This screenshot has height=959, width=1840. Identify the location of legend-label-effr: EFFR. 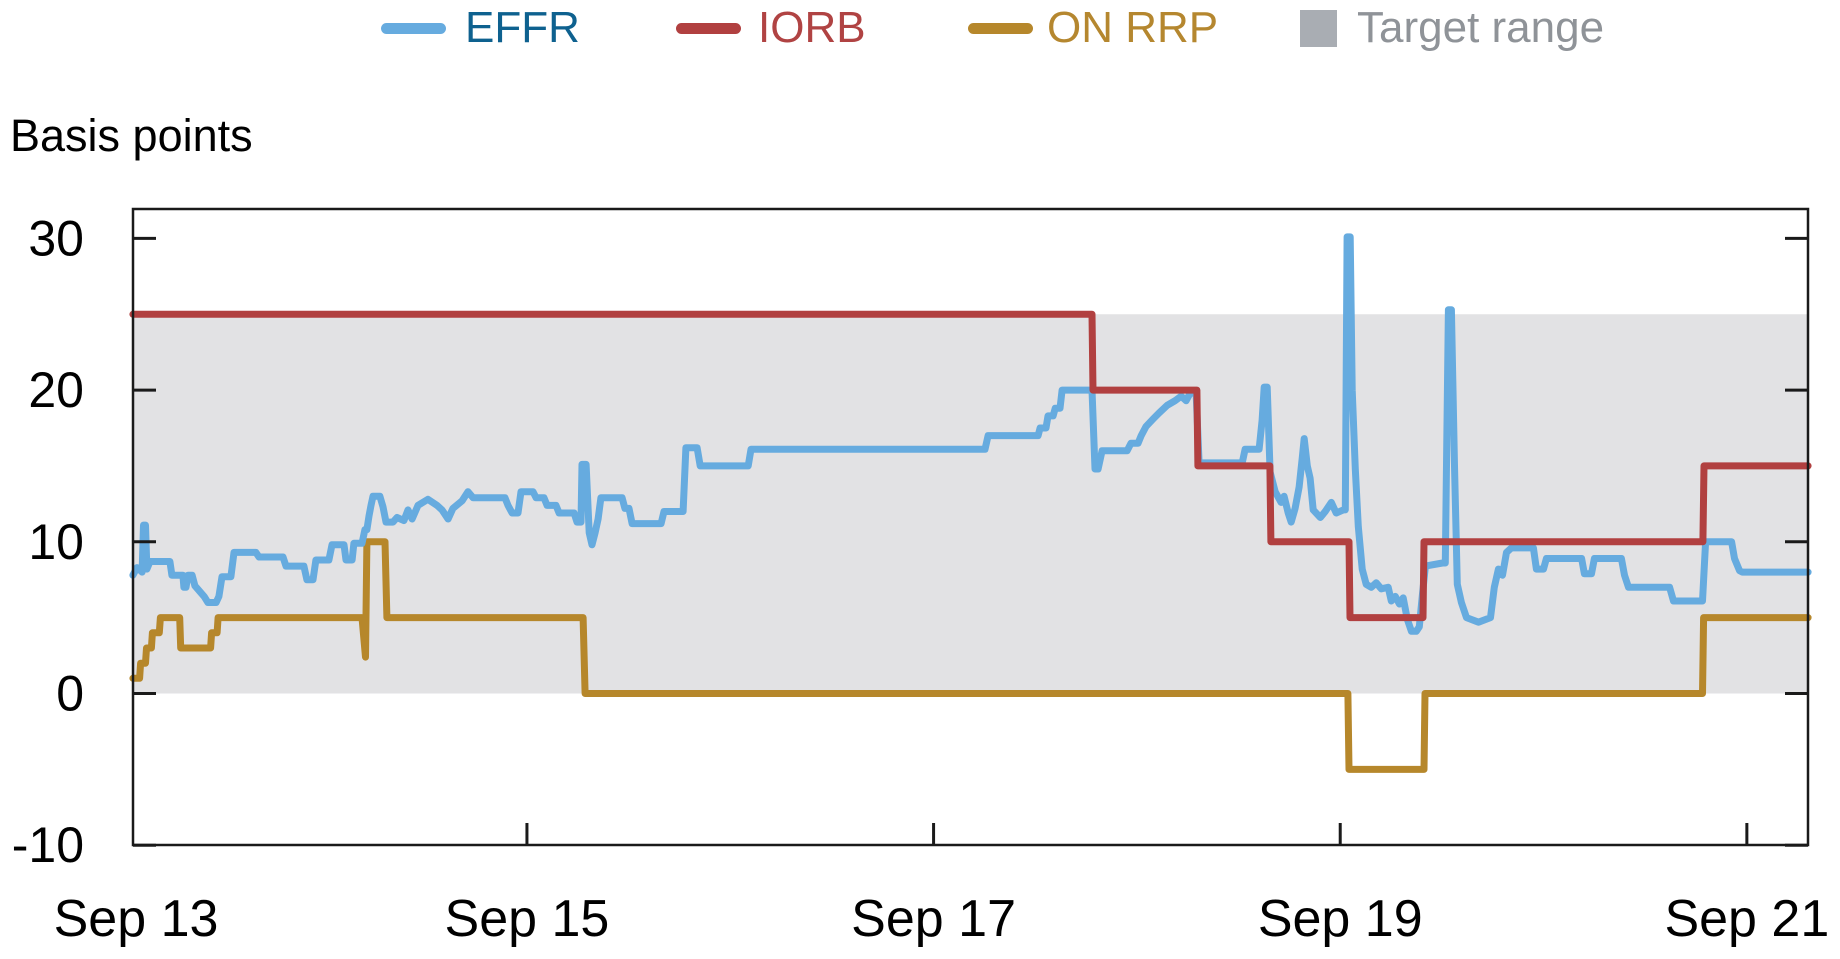
(522, 27).